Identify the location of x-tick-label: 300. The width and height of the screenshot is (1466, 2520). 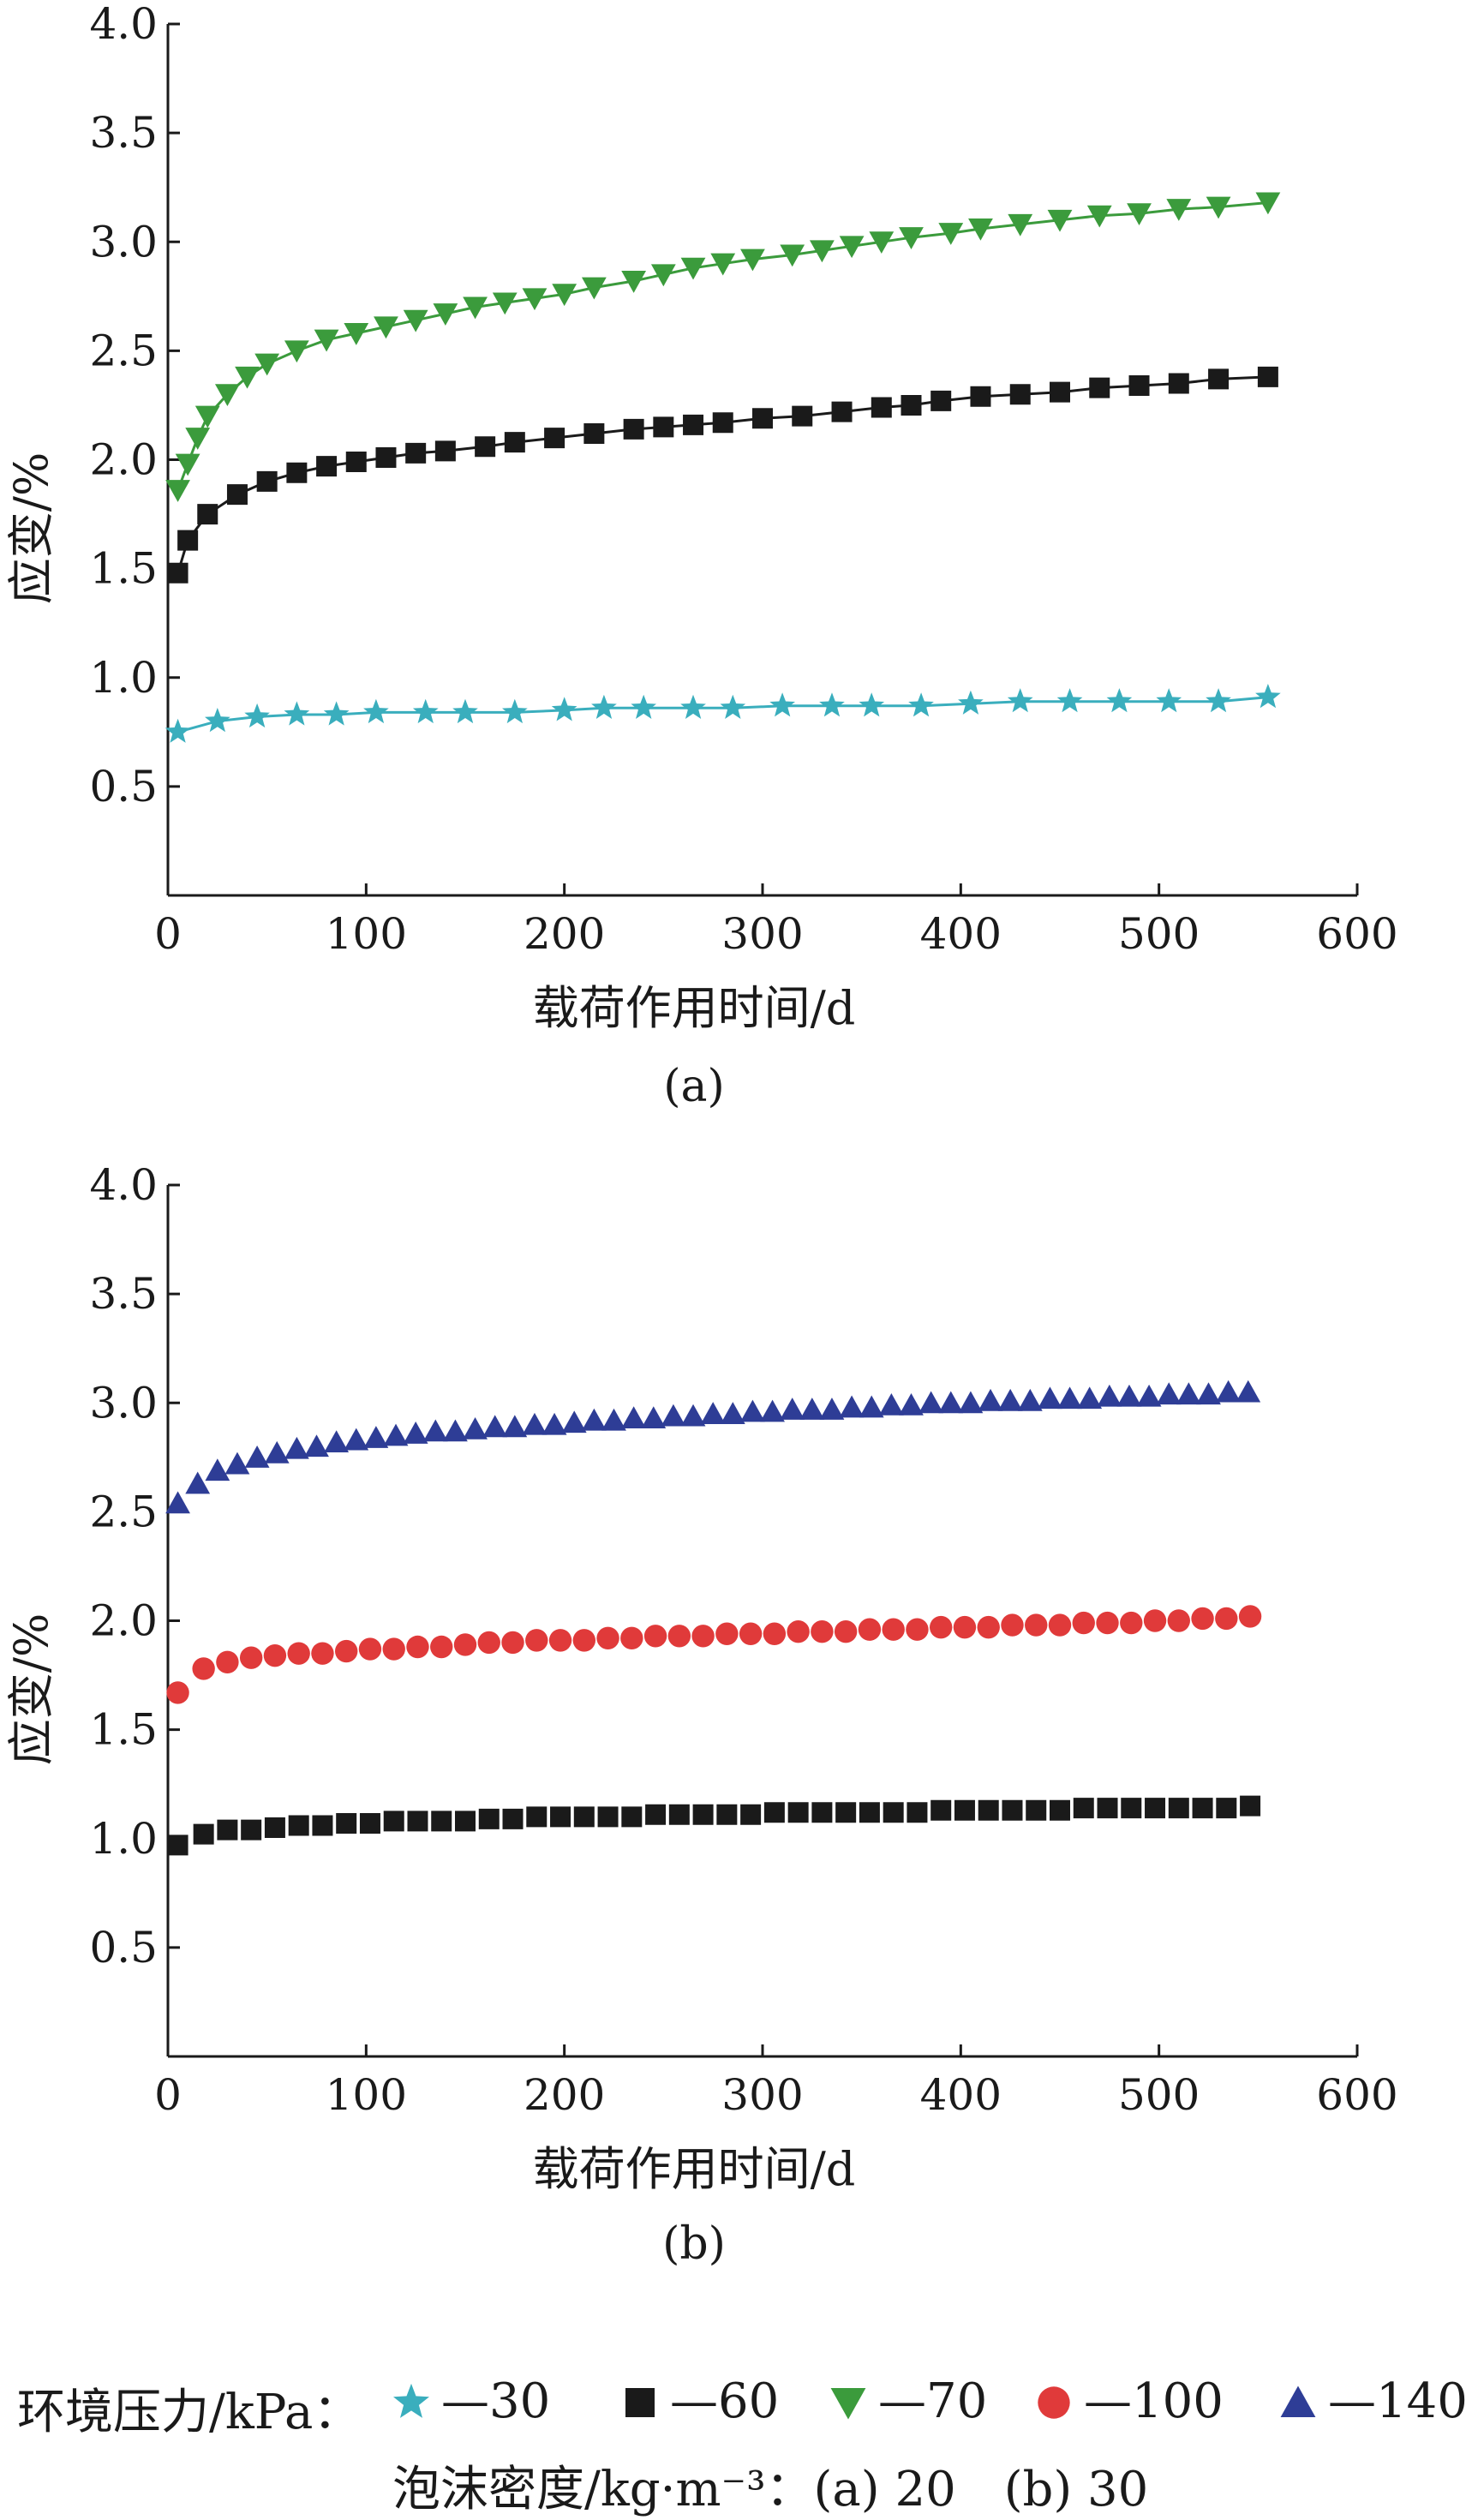
(762, 934).